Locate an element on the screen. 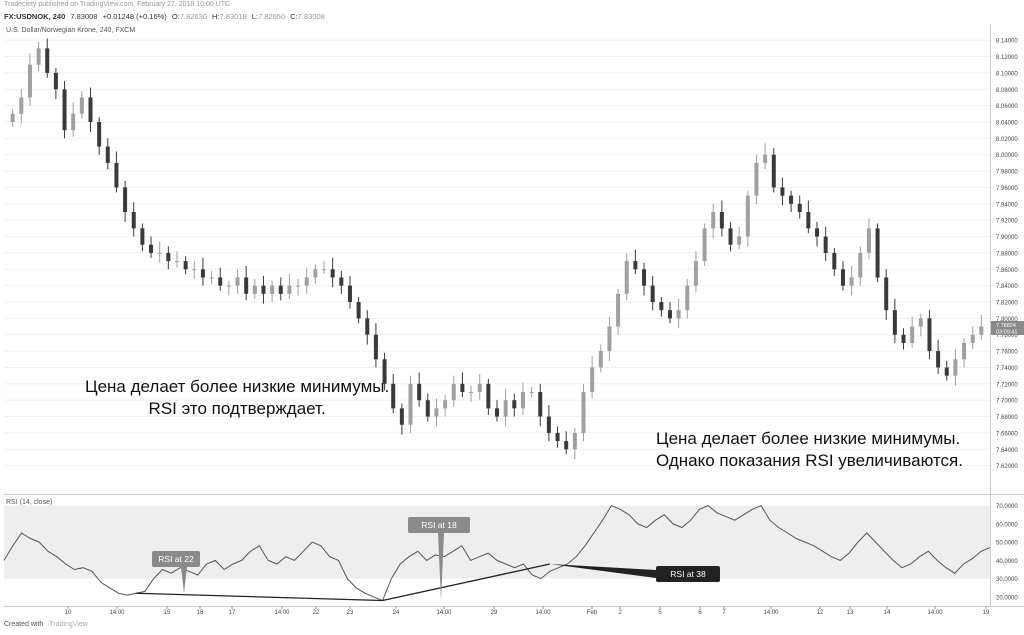  footer: Created with TradingView is located at coordinates (46, 624).